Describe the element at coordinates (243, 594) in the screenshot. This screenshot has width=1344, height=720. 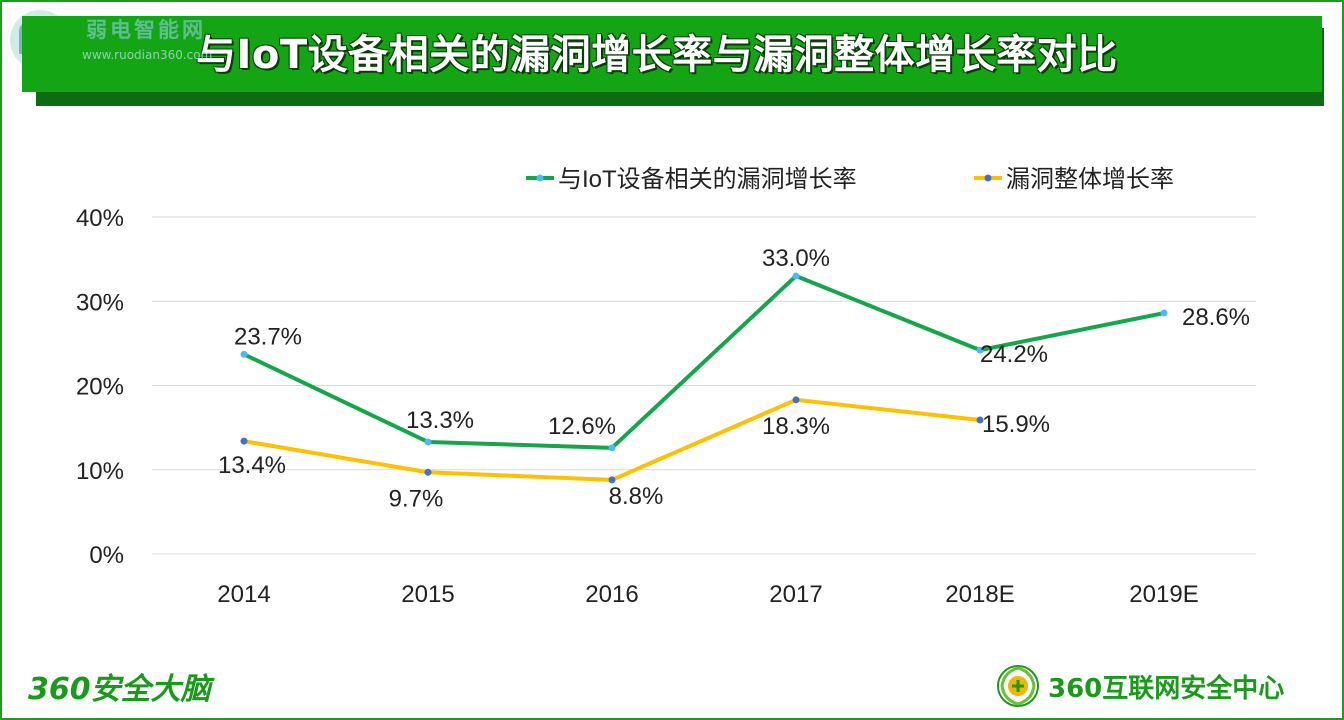
I see `x-tick-label: 2014` at that location.